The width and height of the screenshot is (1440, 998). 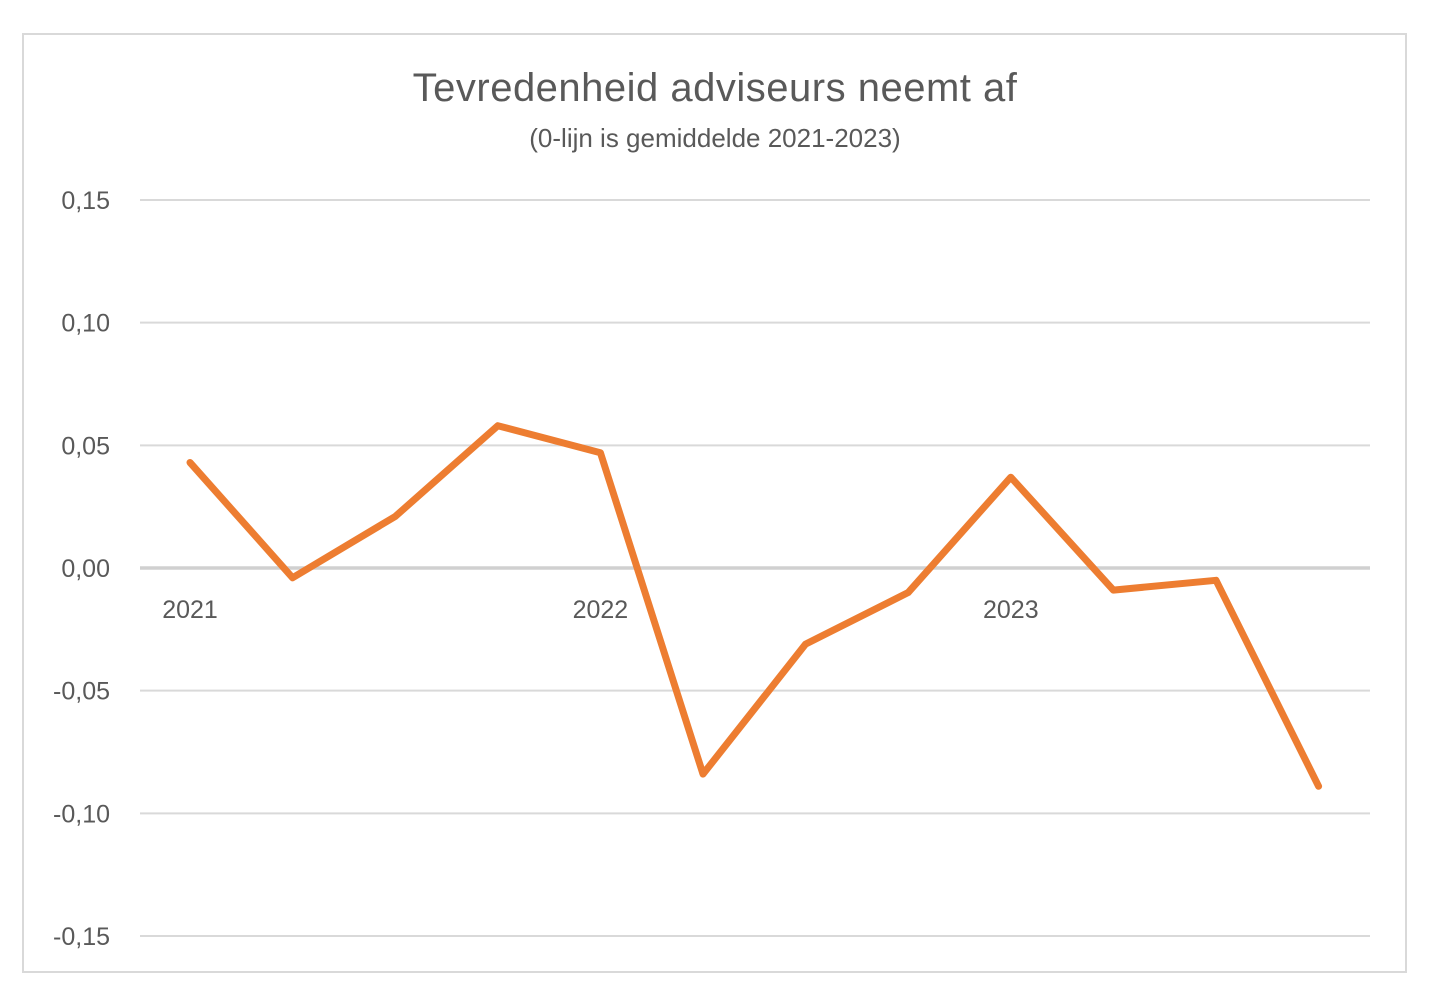 I want to click on x-tick-label: 2022, so click(x=601, y=610).